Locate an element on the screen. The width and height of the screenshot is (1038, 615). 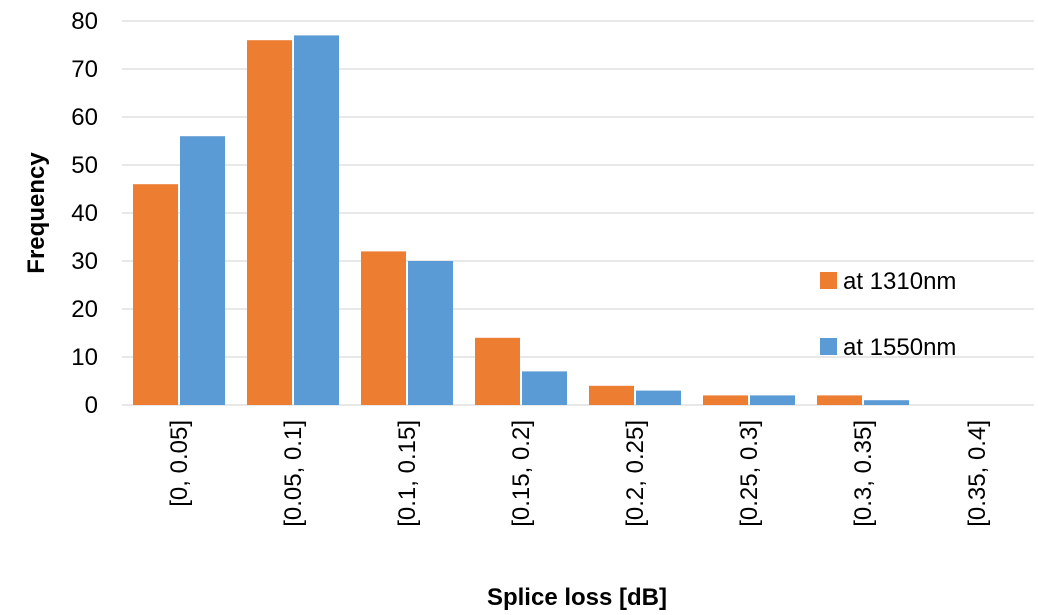
y-tick-label: 50 is located at coordinates (84, 165).